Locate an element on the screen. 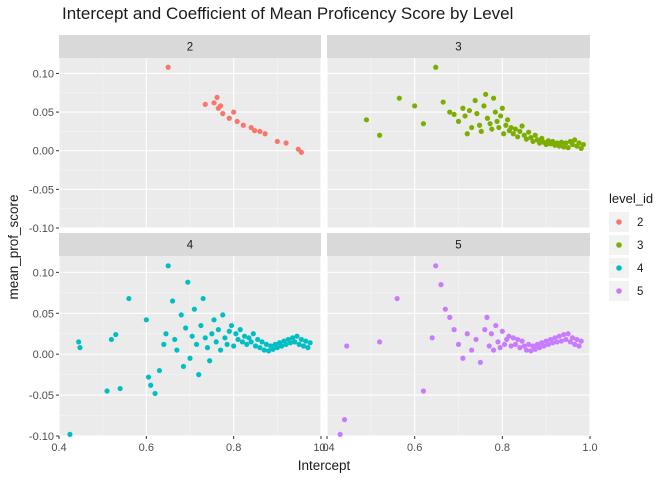 The height and width of the screenshot is (480, 672). facet-strip-label: 5 is located at coordinates (458, 246).